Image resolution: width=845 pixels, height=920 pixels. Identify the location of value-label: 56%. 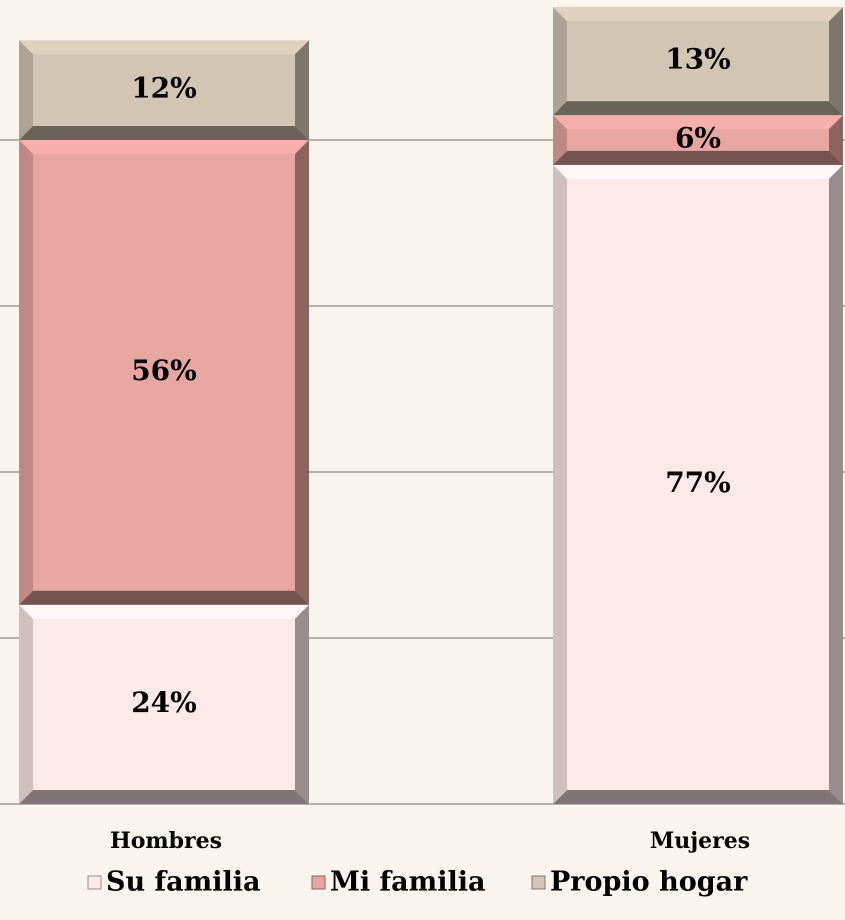
(164, 370).